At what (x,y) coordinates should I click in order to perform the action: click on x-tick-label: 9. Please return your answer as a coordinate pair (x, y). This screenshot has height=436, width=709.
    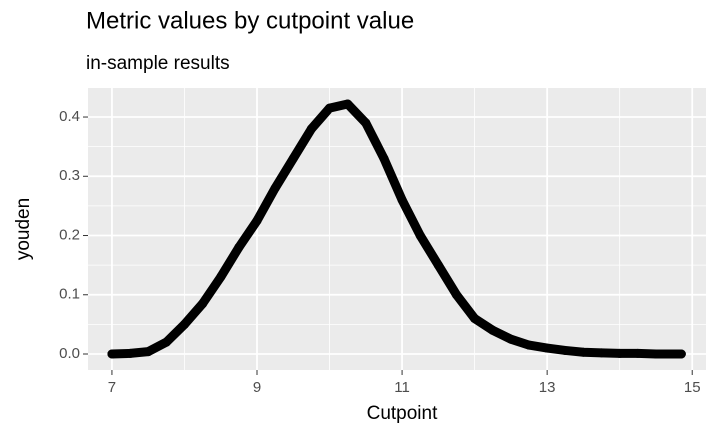
    Looking at the image, I should click on (257, 387).